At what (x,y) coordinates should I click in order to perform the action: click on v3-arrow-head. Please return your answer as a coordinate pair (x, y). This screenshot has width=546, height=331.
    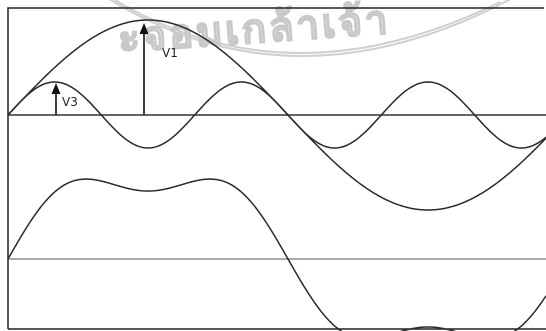
    Looking at the image, I should click on (56, 88).